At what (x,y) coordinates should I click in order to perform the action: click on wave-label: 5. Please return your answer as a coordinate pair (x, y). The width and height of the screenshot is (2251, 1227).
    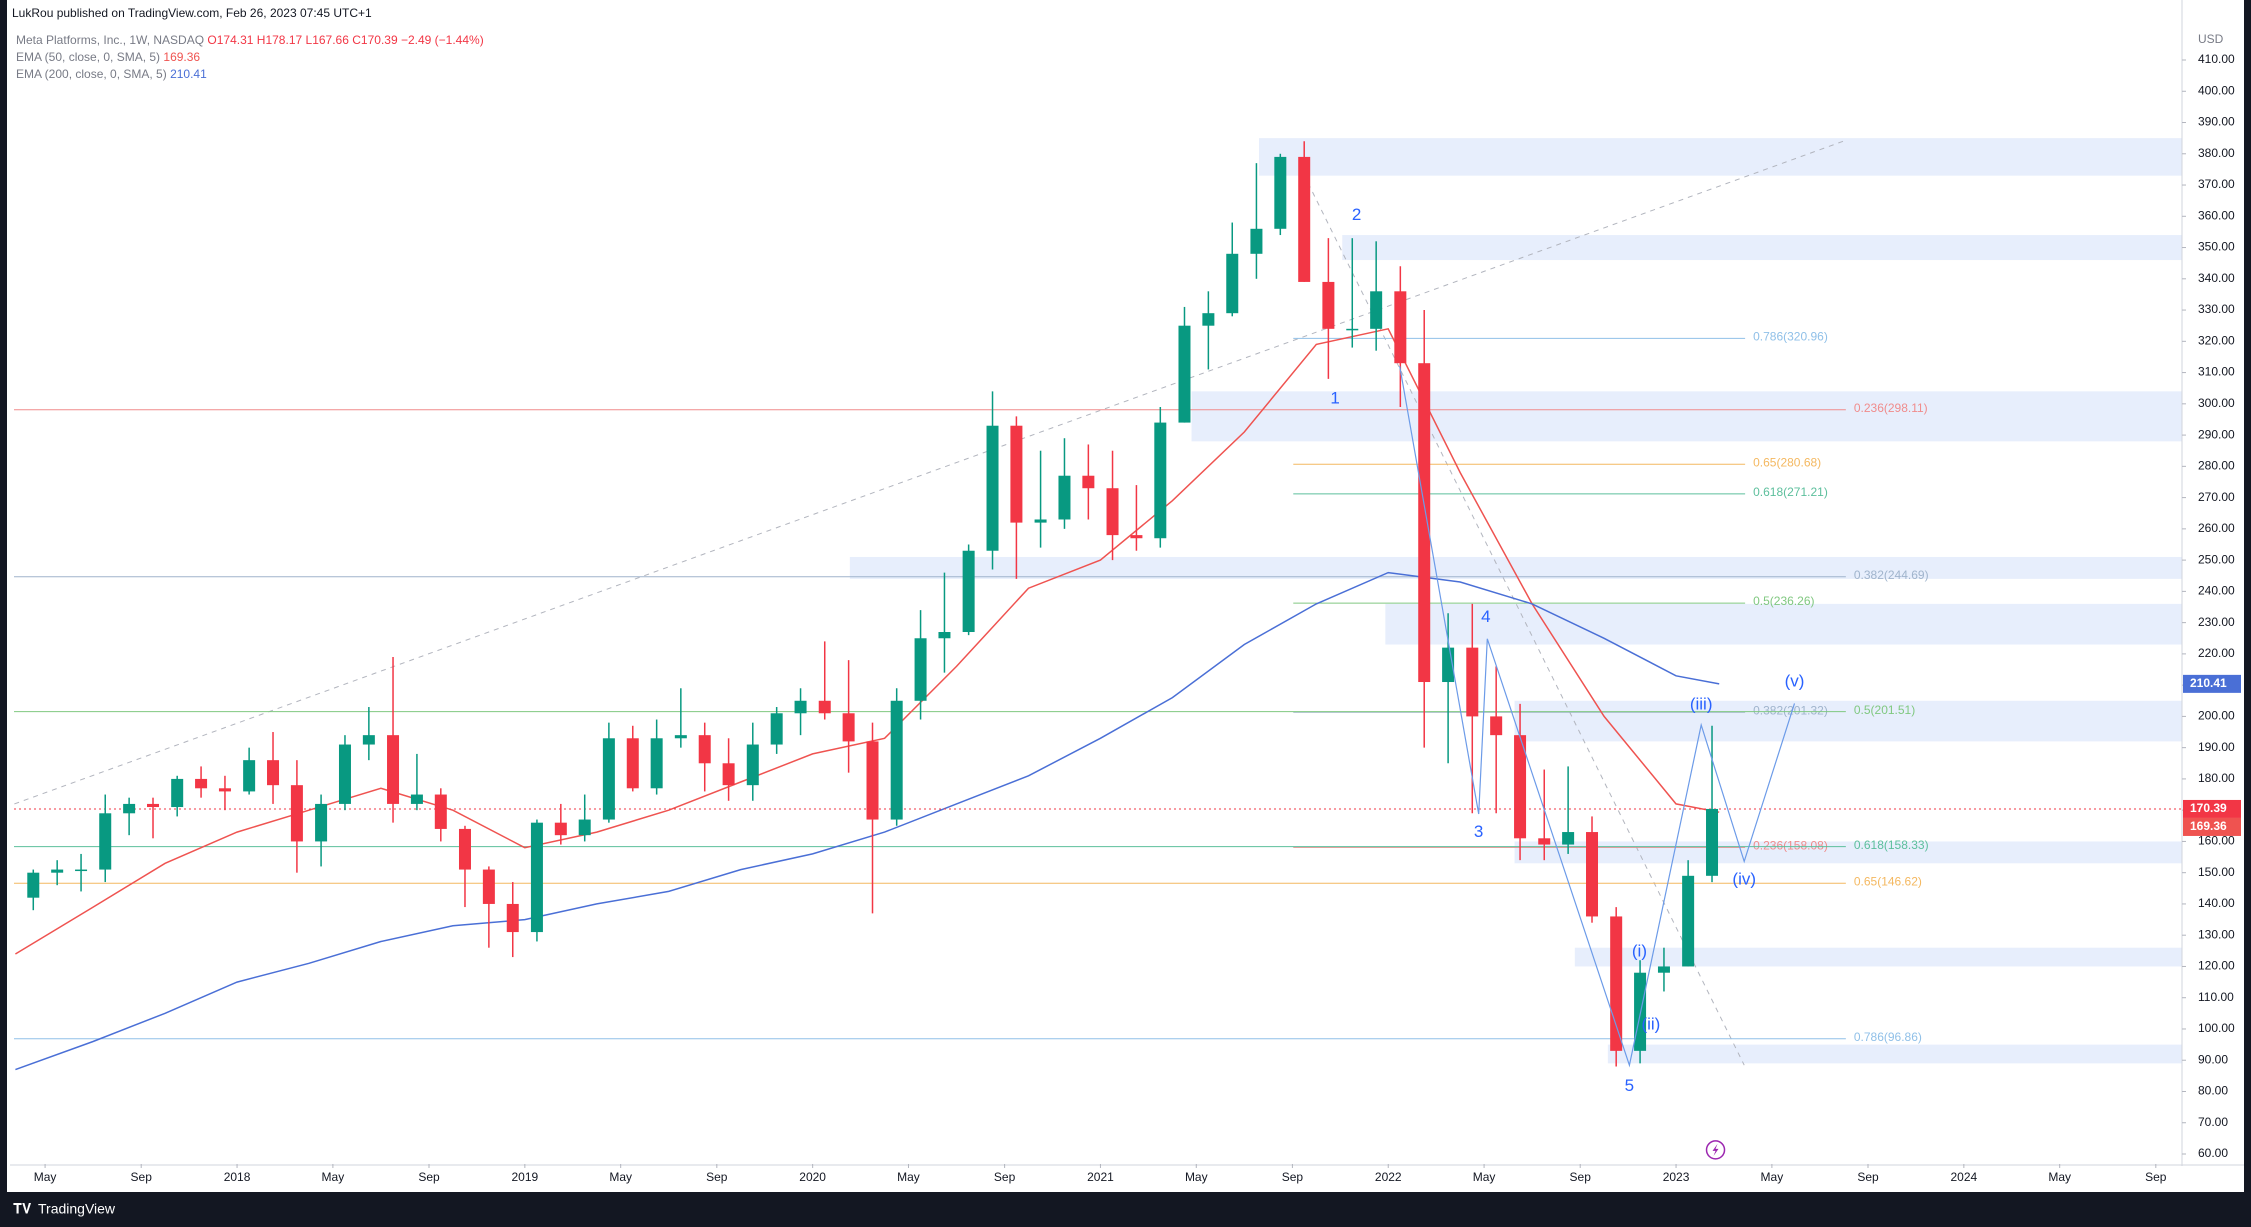
    Looking at the image, I should click on (1629, 1085).